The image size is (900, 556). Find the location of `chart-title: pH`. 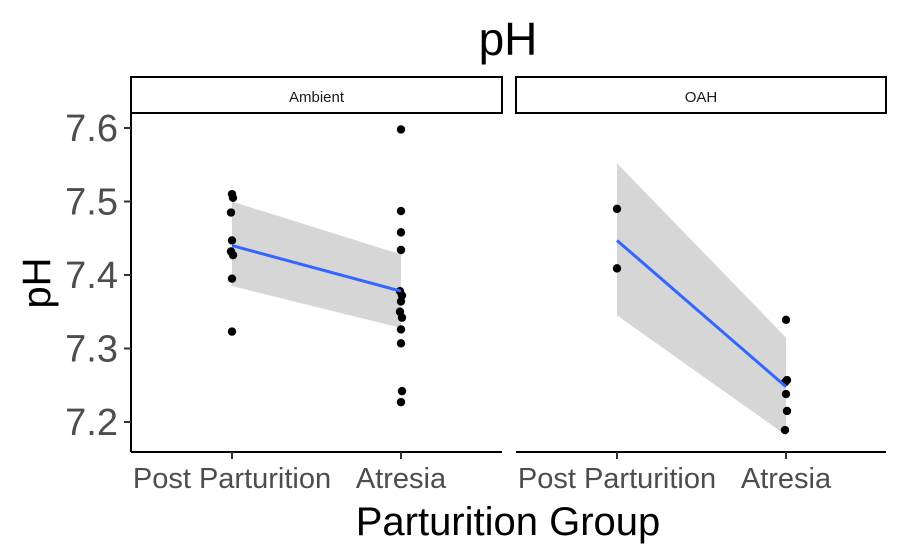

chart-title: pH is located at coordinates (508, 39).